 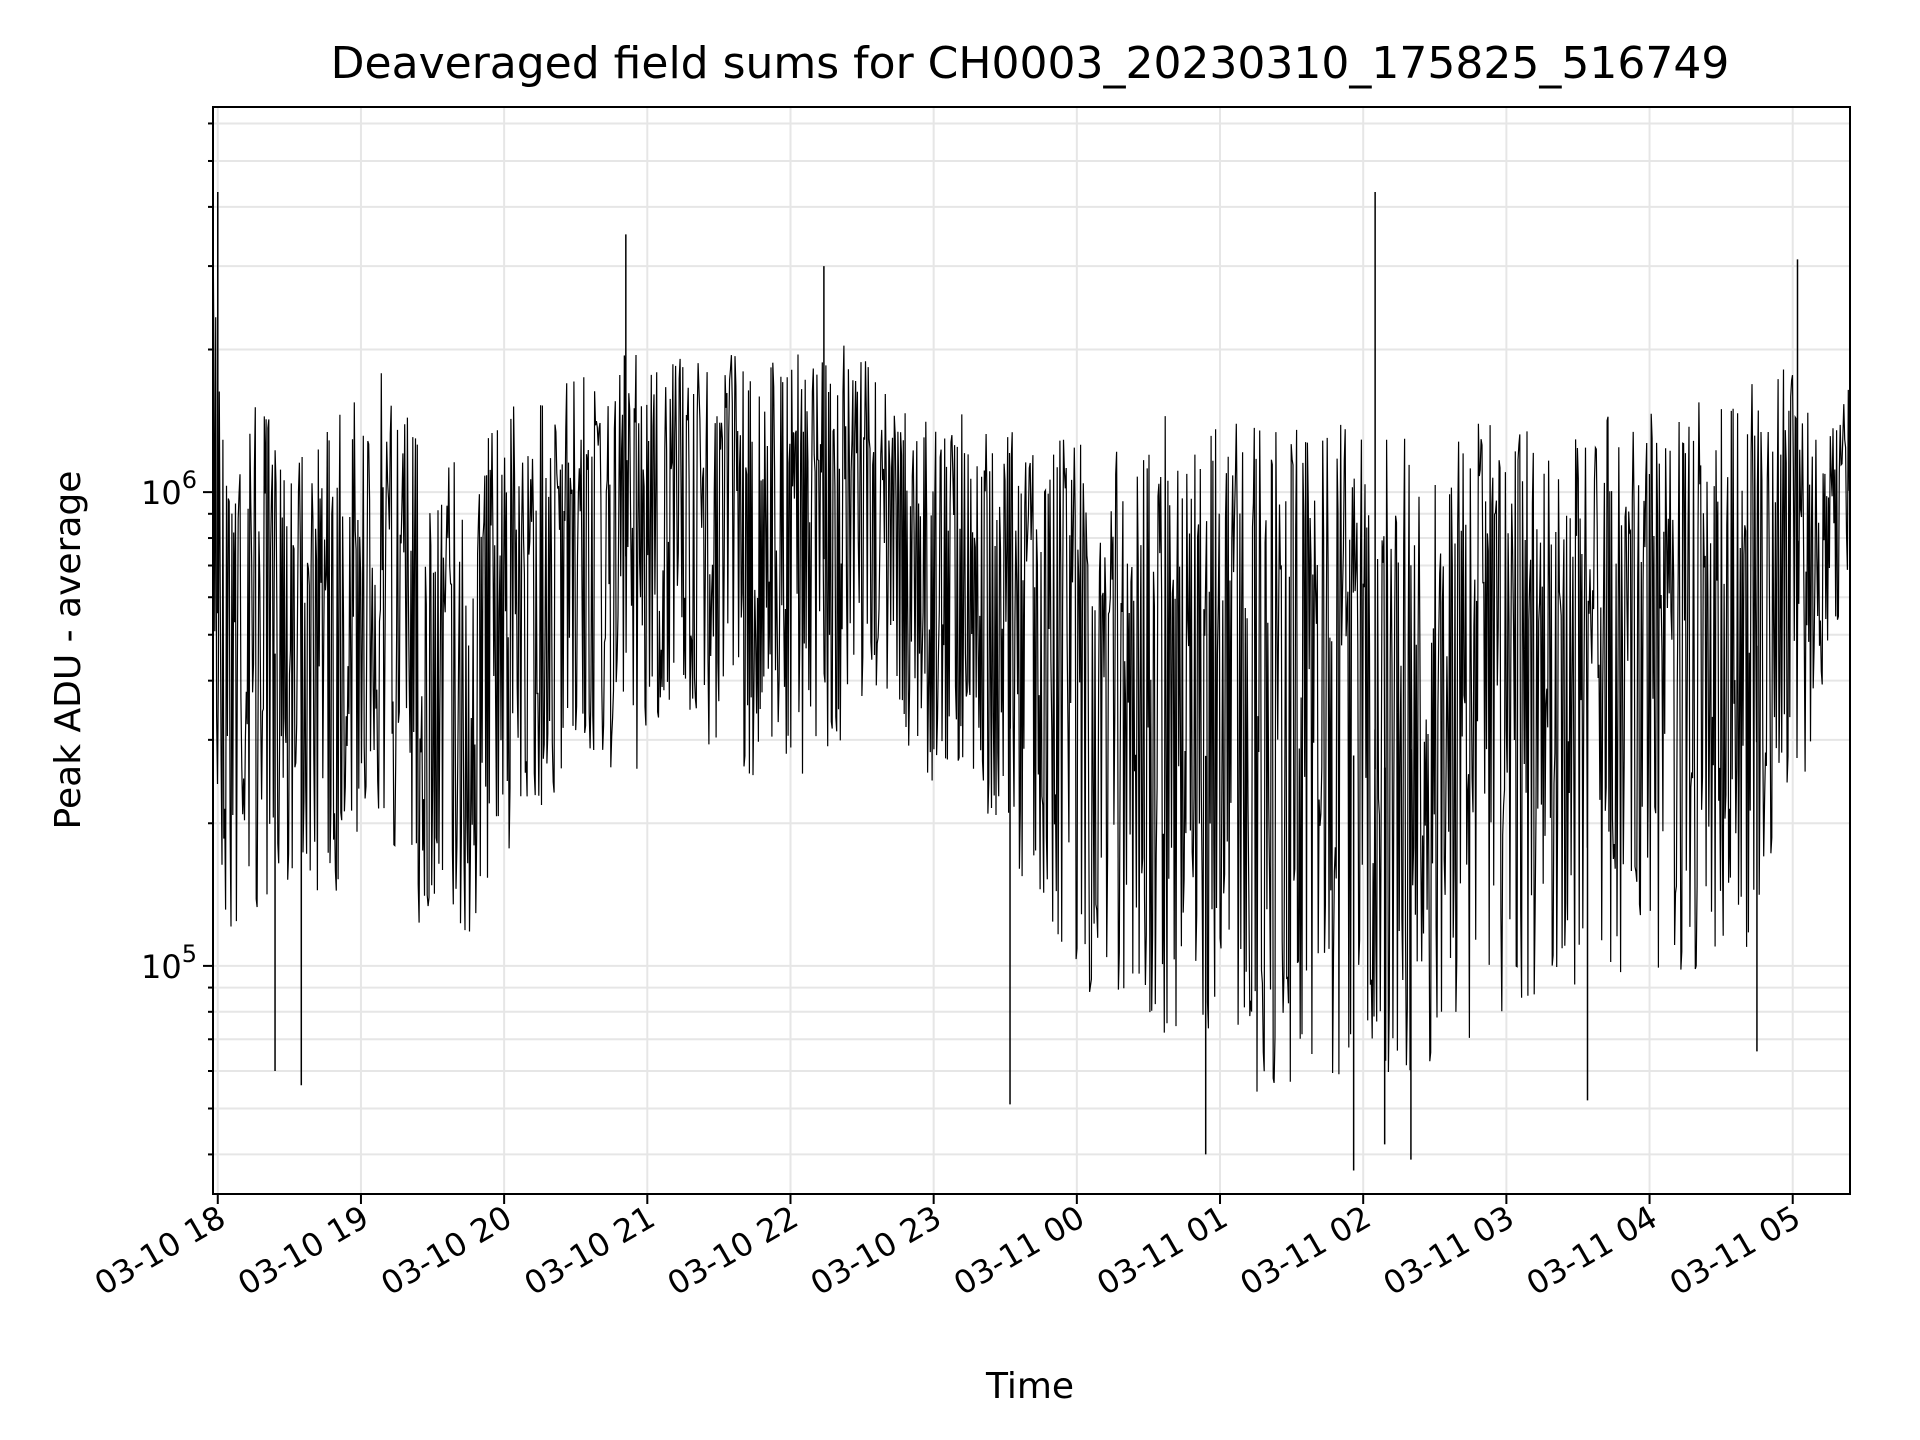 I want to click on y-axis-label: Peak ADU - average, so click(x=68, y=650).